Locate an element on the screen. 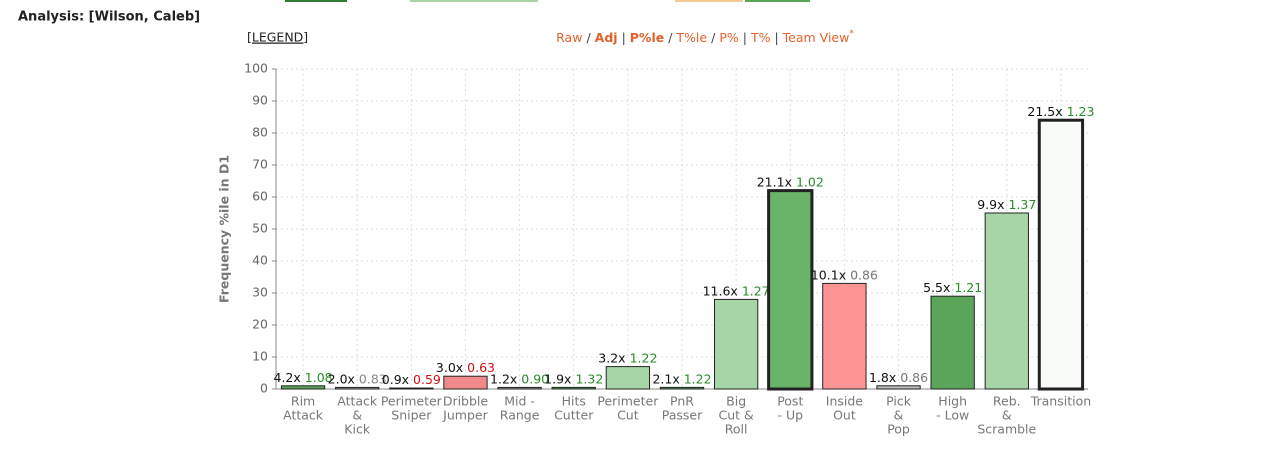 This screenshot has width=1263, height=476. bar-label: 21.5x 1.23 is located at coordinates (1060, 111).